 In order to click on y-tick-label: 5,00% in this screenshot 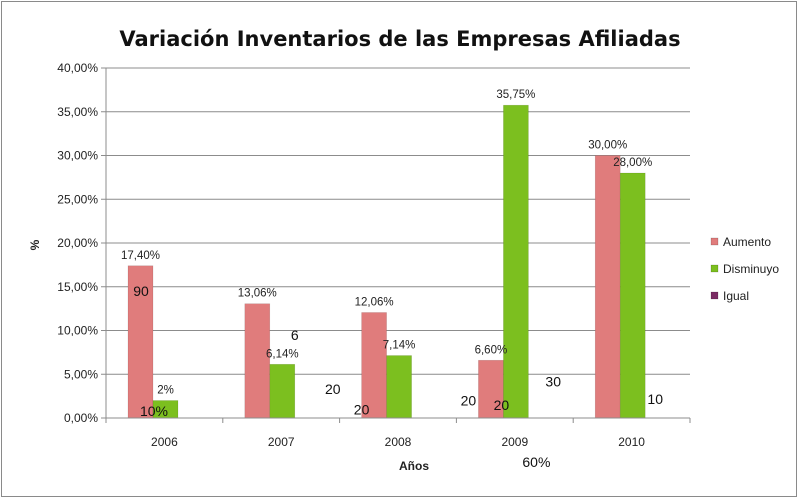, I will do `click(81, 374)`.